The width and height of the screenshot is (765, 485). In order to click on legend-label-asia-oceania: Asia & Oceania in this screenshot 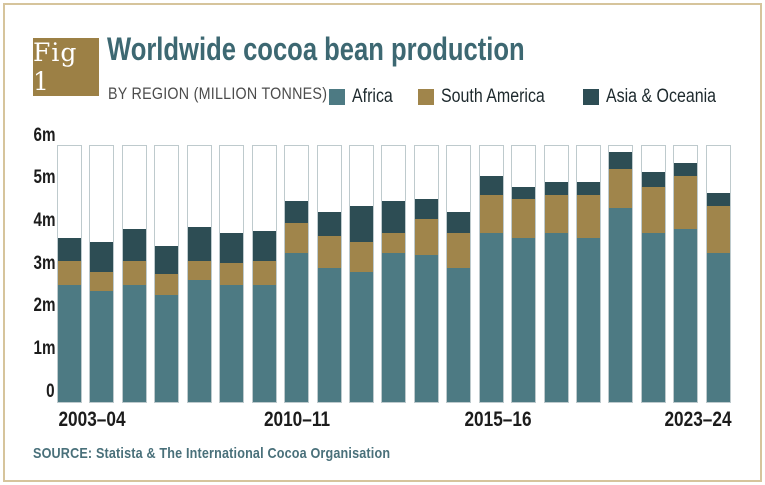, I will do `click(661, 96)`.